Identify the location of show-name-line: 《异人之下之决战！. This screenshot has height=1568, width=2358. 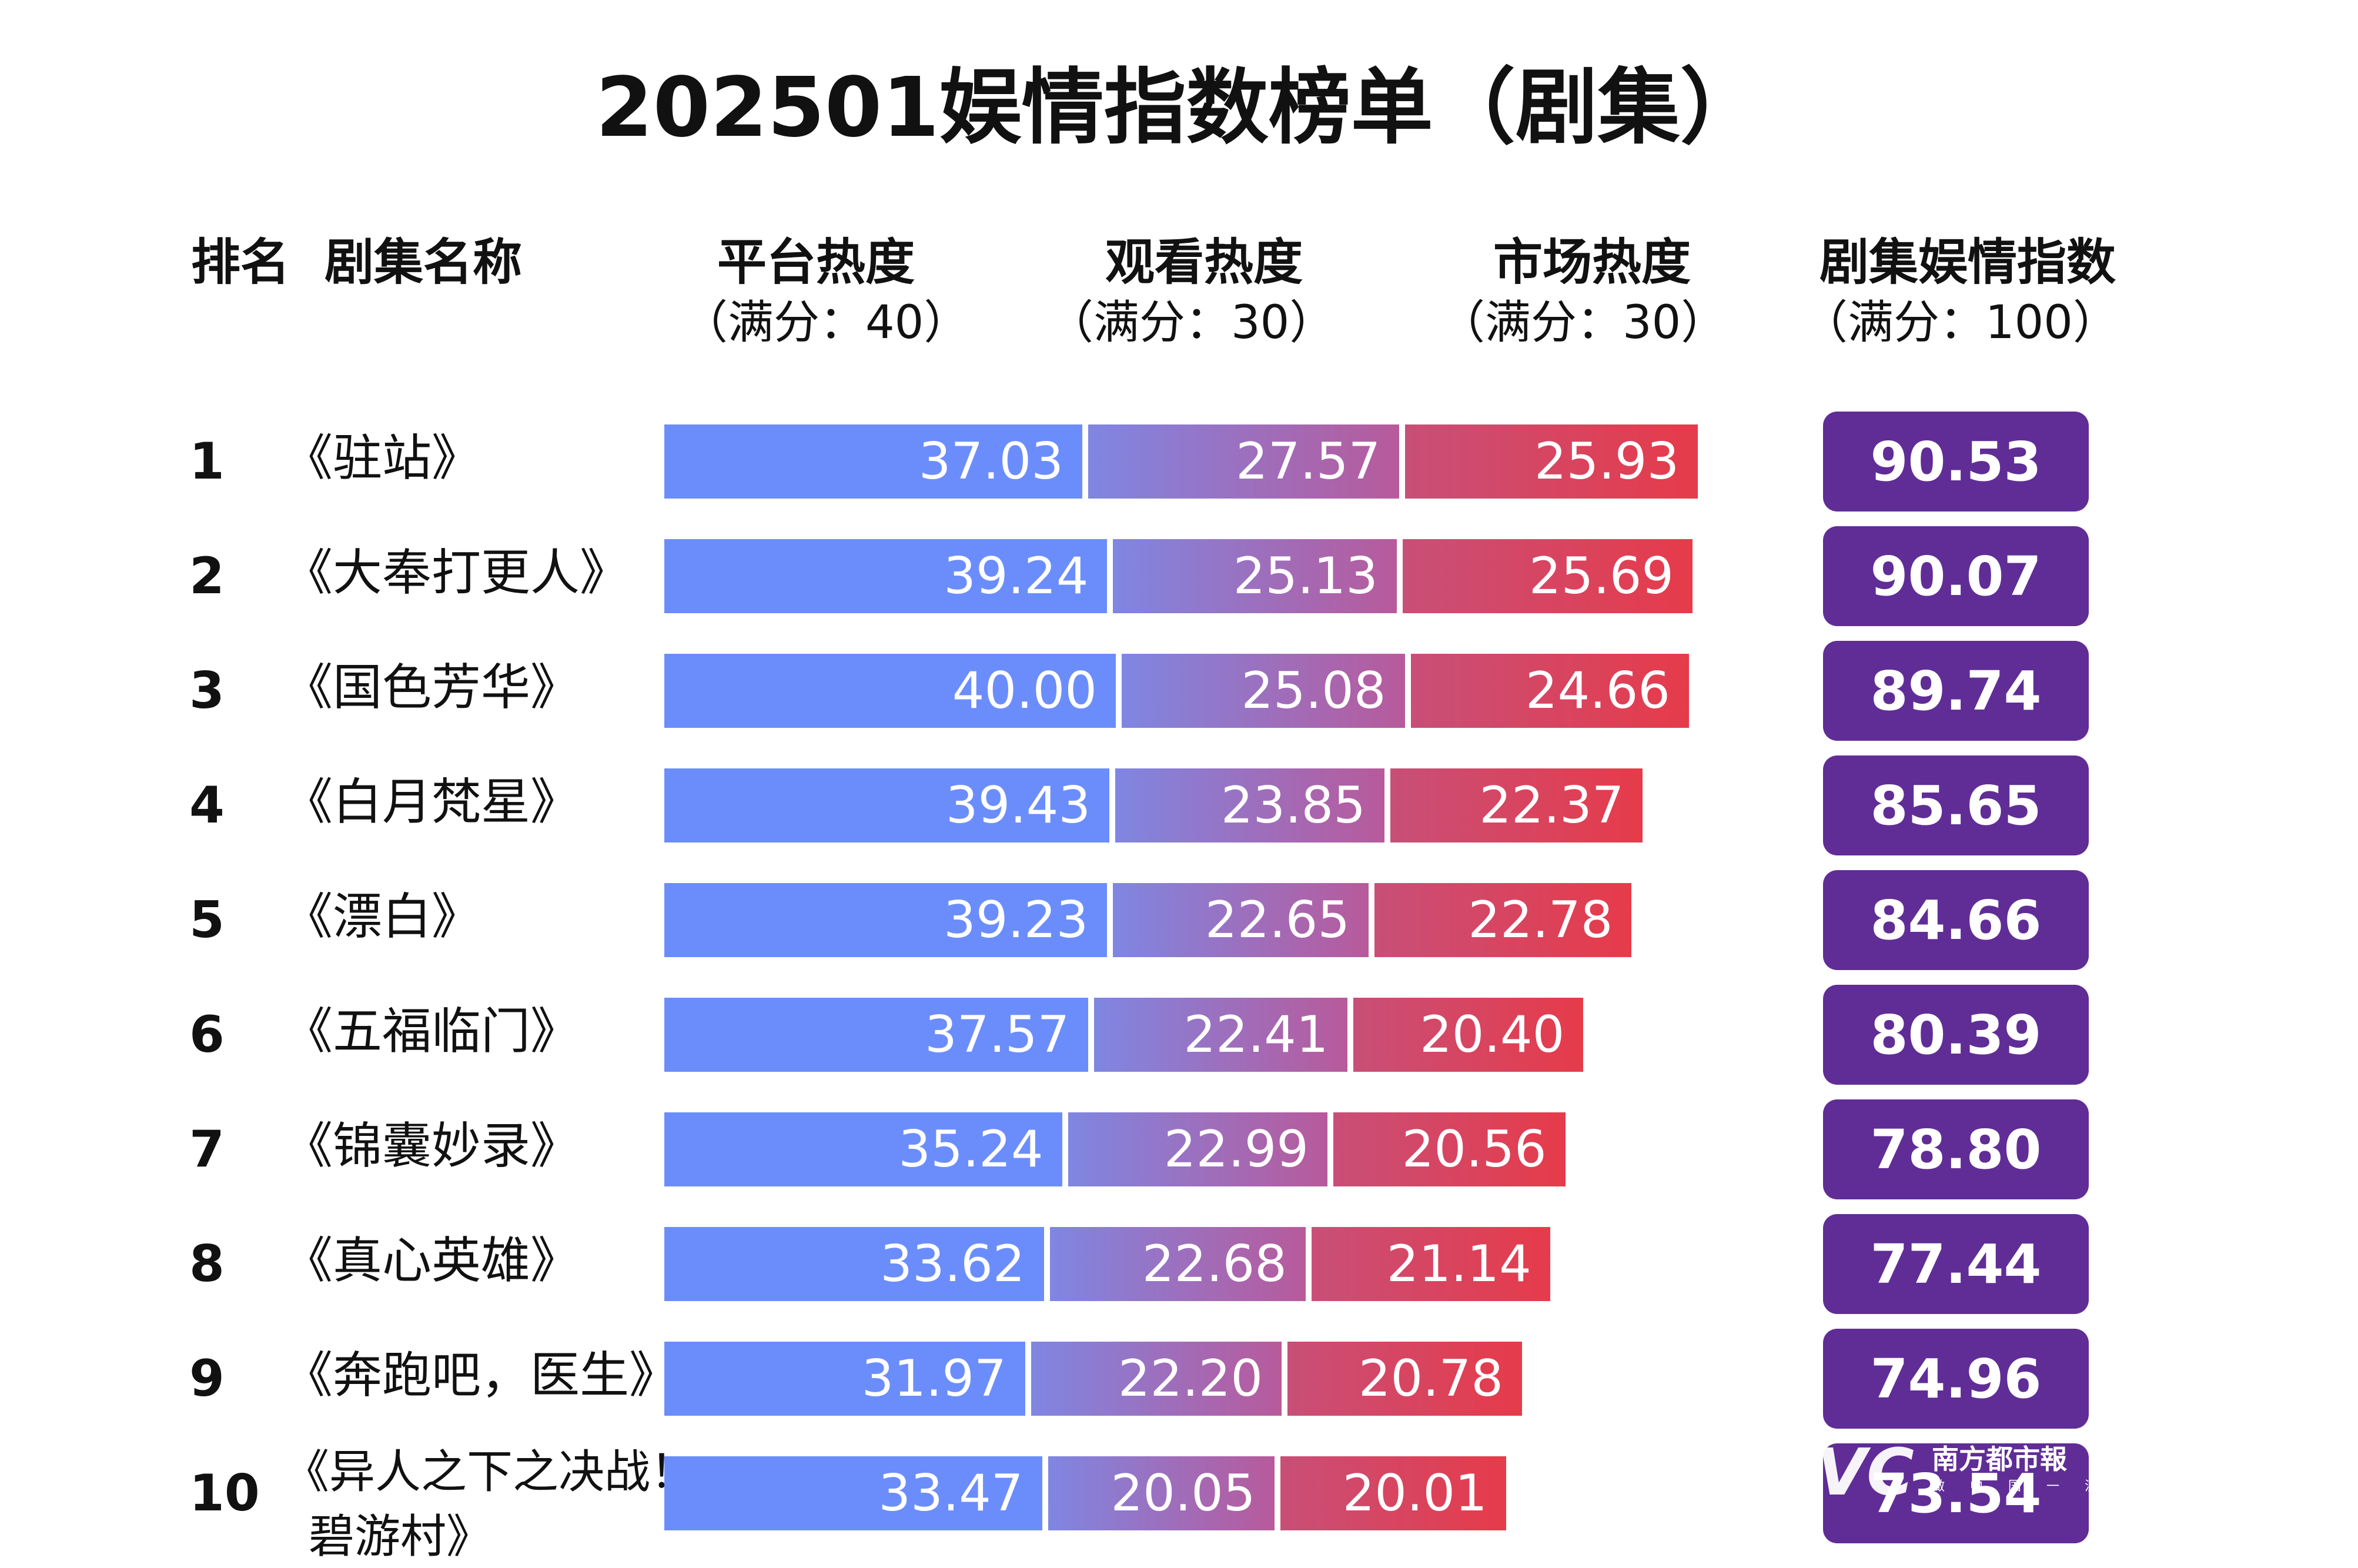
(490, 1472).